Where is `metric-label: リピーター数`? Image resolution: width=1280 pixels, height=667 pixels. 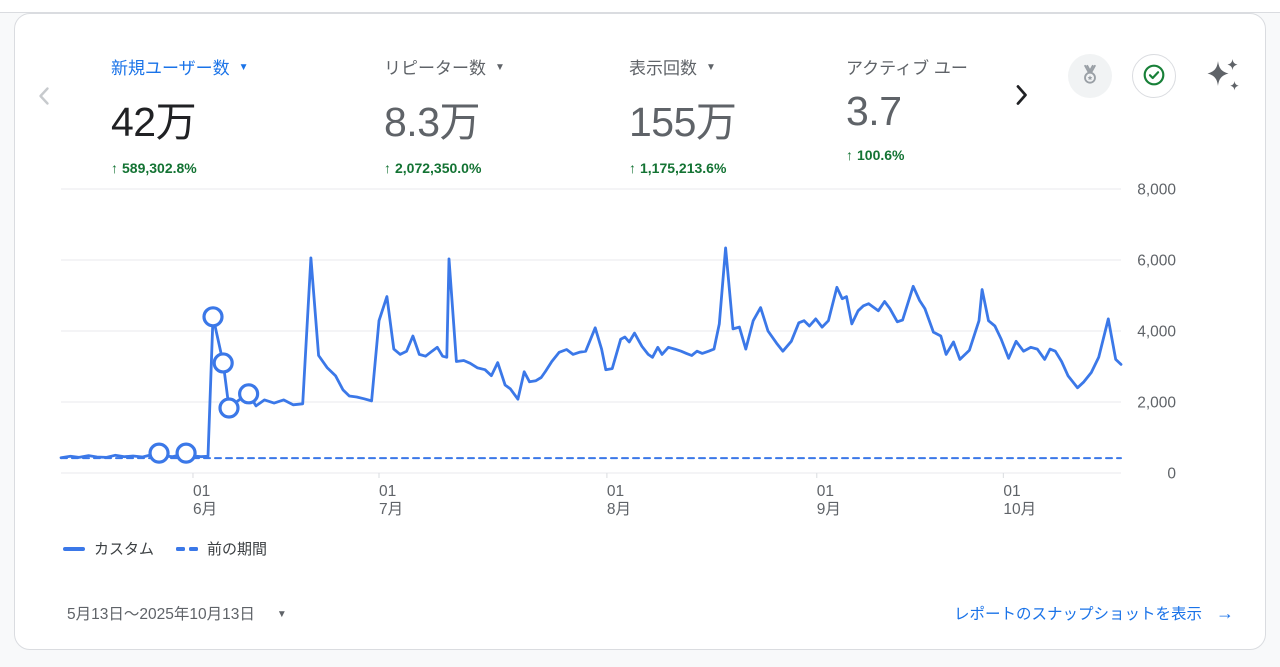 metric-label: リピーター数 is located at coordinates (435, 68).